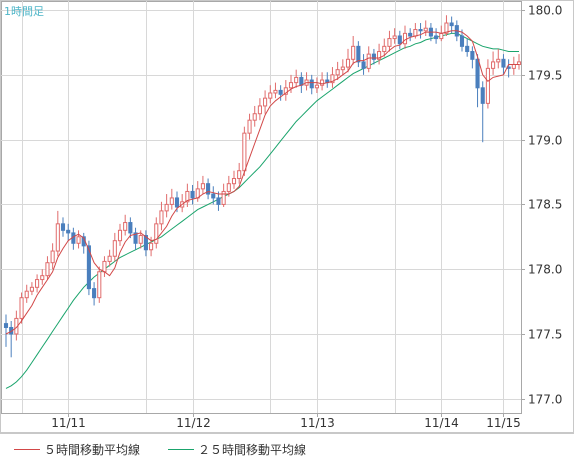 The height and width of the screenshot is (463, 574). Describe the element at coordinates (545, 141) in the screenshot. I see `y-tick-label: 179.0` at that location.